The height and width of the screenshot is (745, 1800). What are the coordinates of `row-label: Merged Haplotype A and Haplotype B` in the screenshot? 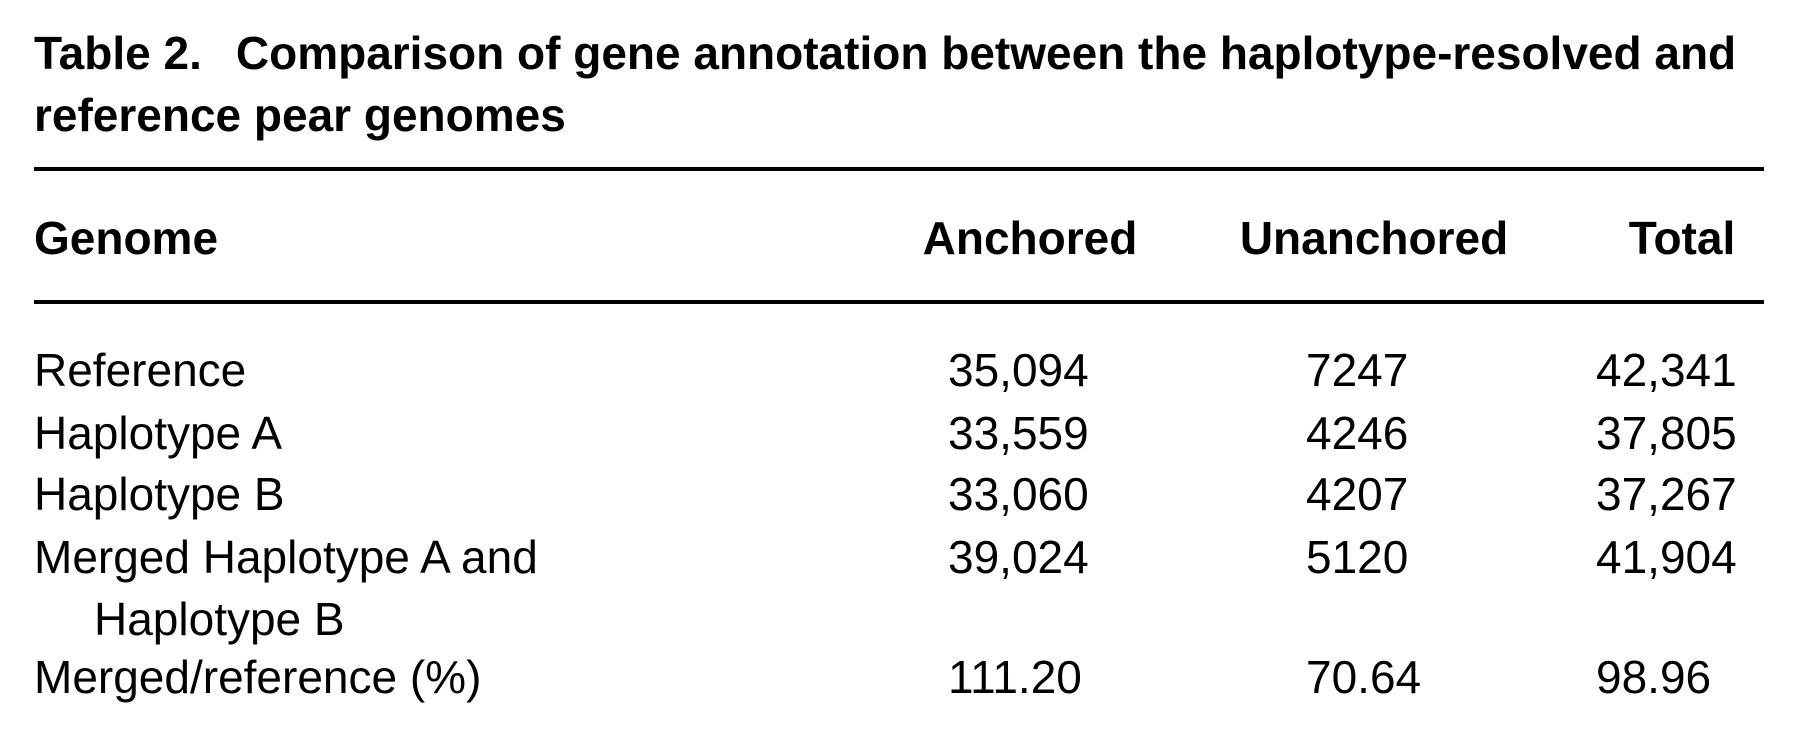 It's located at (286, 588).